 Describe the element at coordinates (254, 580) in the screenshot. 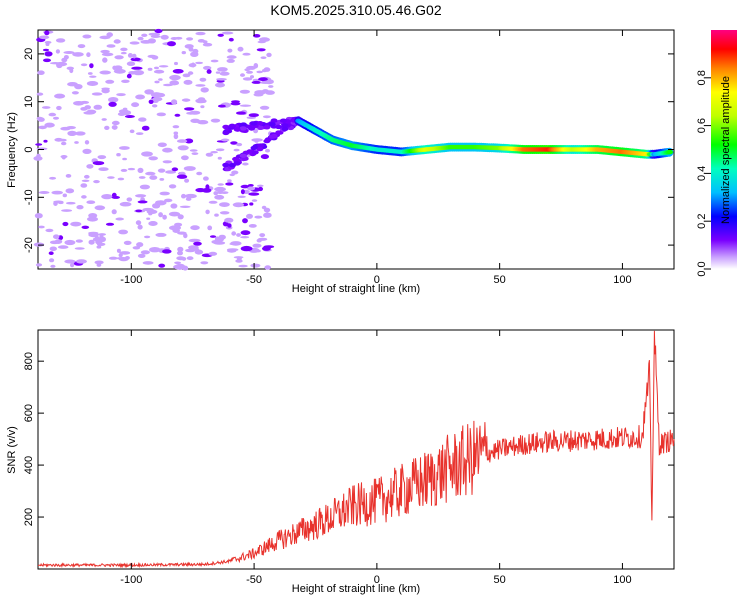

I see `x-tick-label: -50` at that location.